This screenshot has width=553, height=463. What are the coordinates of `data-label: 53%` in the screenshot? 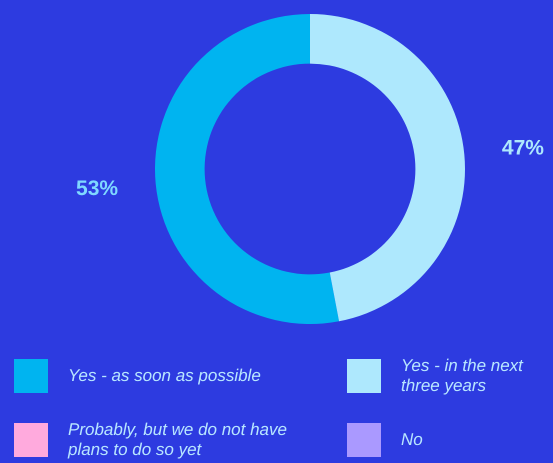 It's located at (97, 188).